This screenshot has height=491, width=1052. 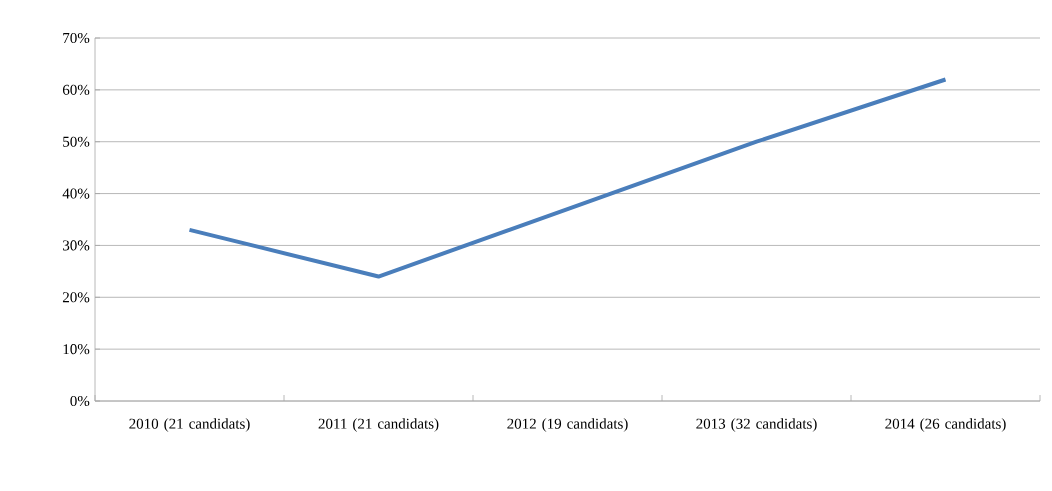 What do you see at coordinates (189, 425) in the screenshot?
I see `x-tick-label: 2010 (21 candidats)` at bounding box center [189, 425].